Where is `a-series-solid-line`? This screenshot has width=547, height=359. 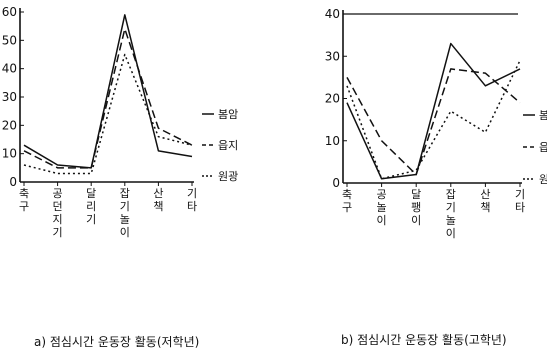 a-series-solid-line is located at coordinates (108, 91).